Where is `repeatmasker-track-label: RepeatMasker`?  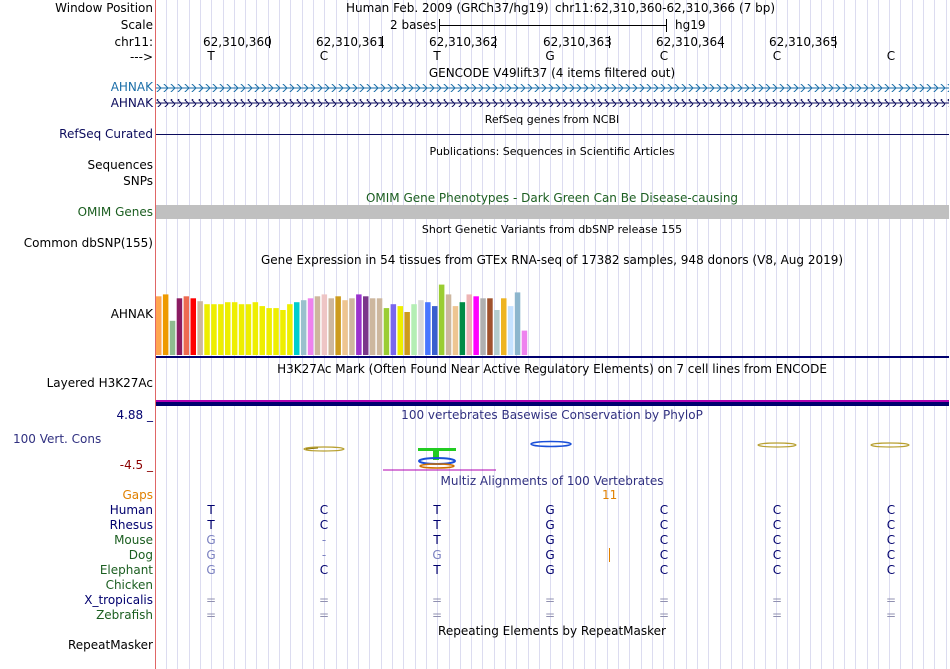 repeatmasker-track-label: RepeatMasker is located at coordinates (110, 645).